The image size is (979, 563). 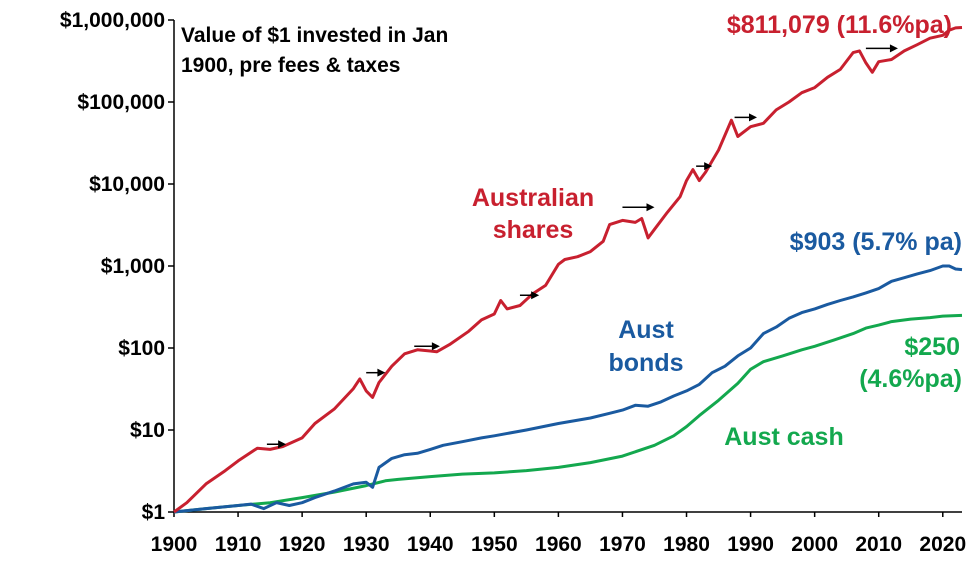 I want to click on x-tick-label: 1970, so click(x=622, y=544).